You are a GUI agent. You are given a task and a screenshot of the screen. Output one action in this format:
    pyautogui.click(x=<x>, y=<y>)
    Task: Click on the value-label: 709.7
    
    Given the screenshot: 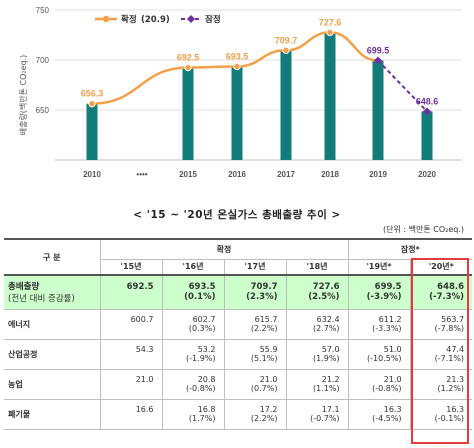 What is the action you would take?
    pyautogui.click(x=286, y=40)
    